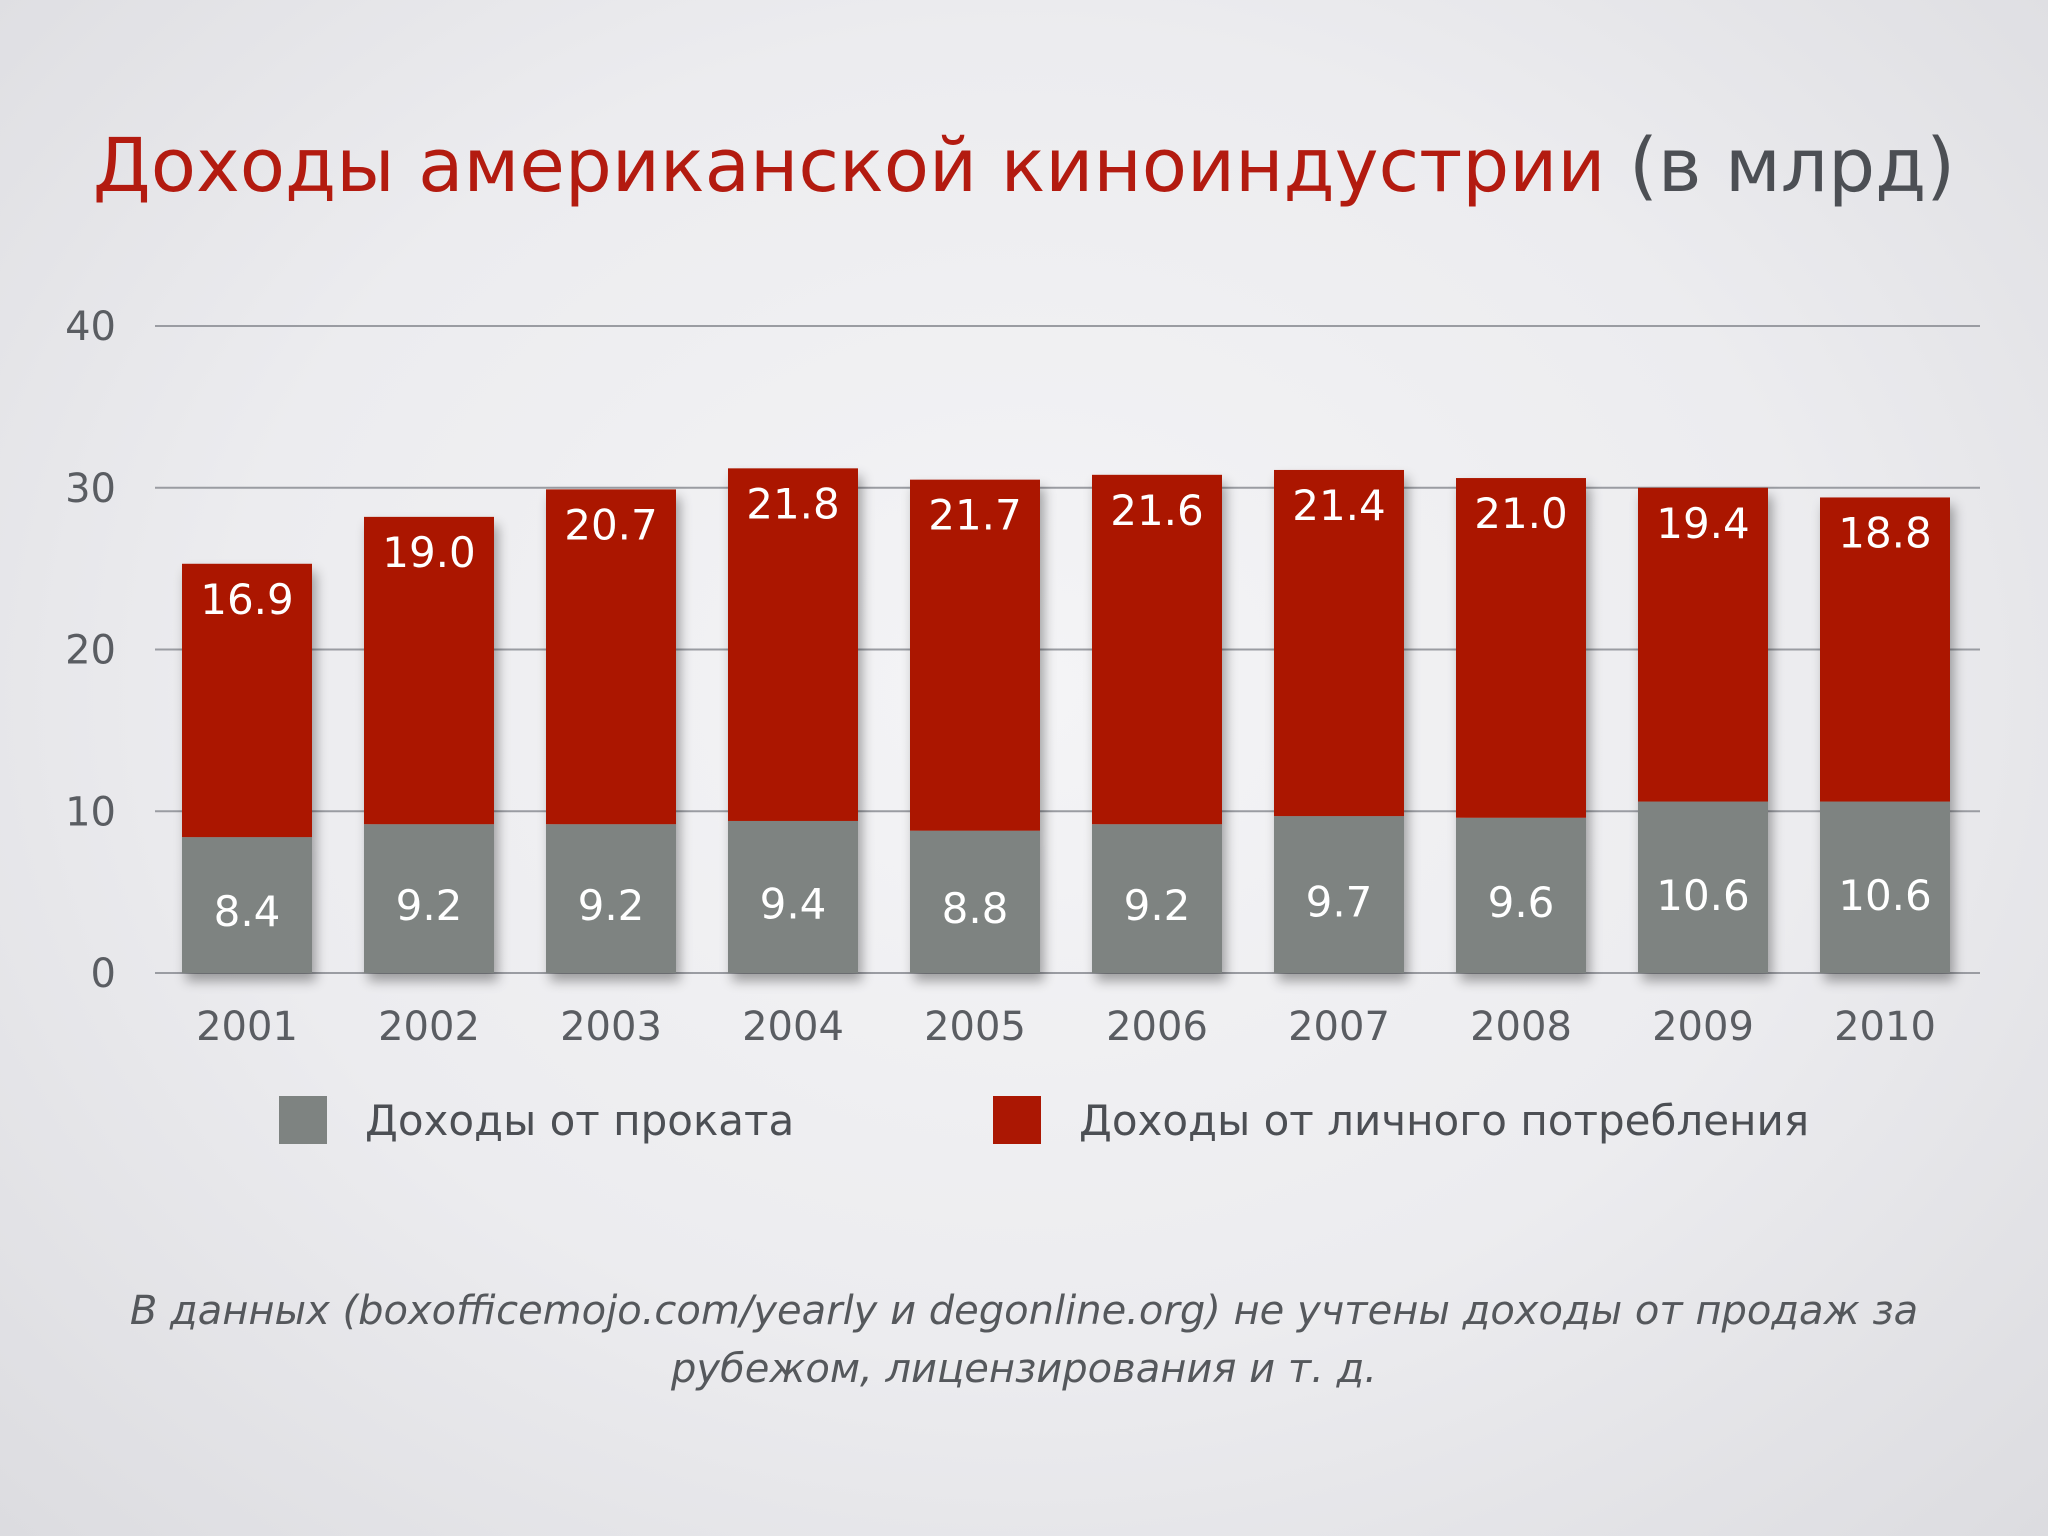 Image resolution: width=2048 pixels, height=1536 pixels. I want to click on data-label-box-office-2003: 9.2, so click(611, 905).